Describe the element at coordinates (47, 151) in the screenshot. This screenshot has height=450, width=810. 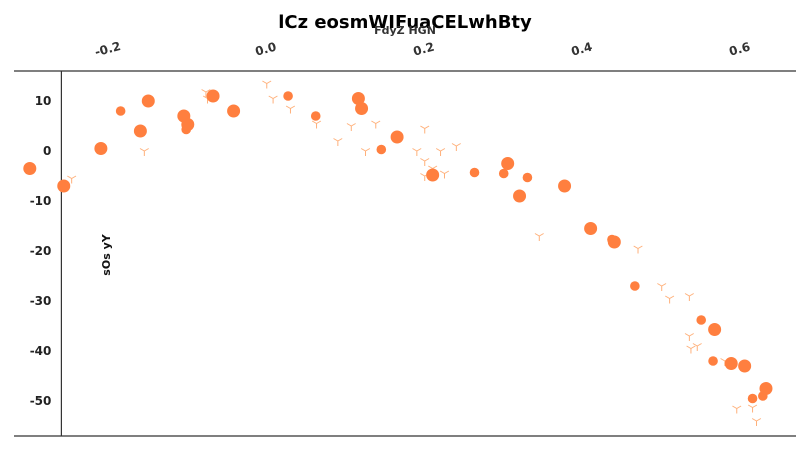
I see `y-tick-label: 0` at that location.